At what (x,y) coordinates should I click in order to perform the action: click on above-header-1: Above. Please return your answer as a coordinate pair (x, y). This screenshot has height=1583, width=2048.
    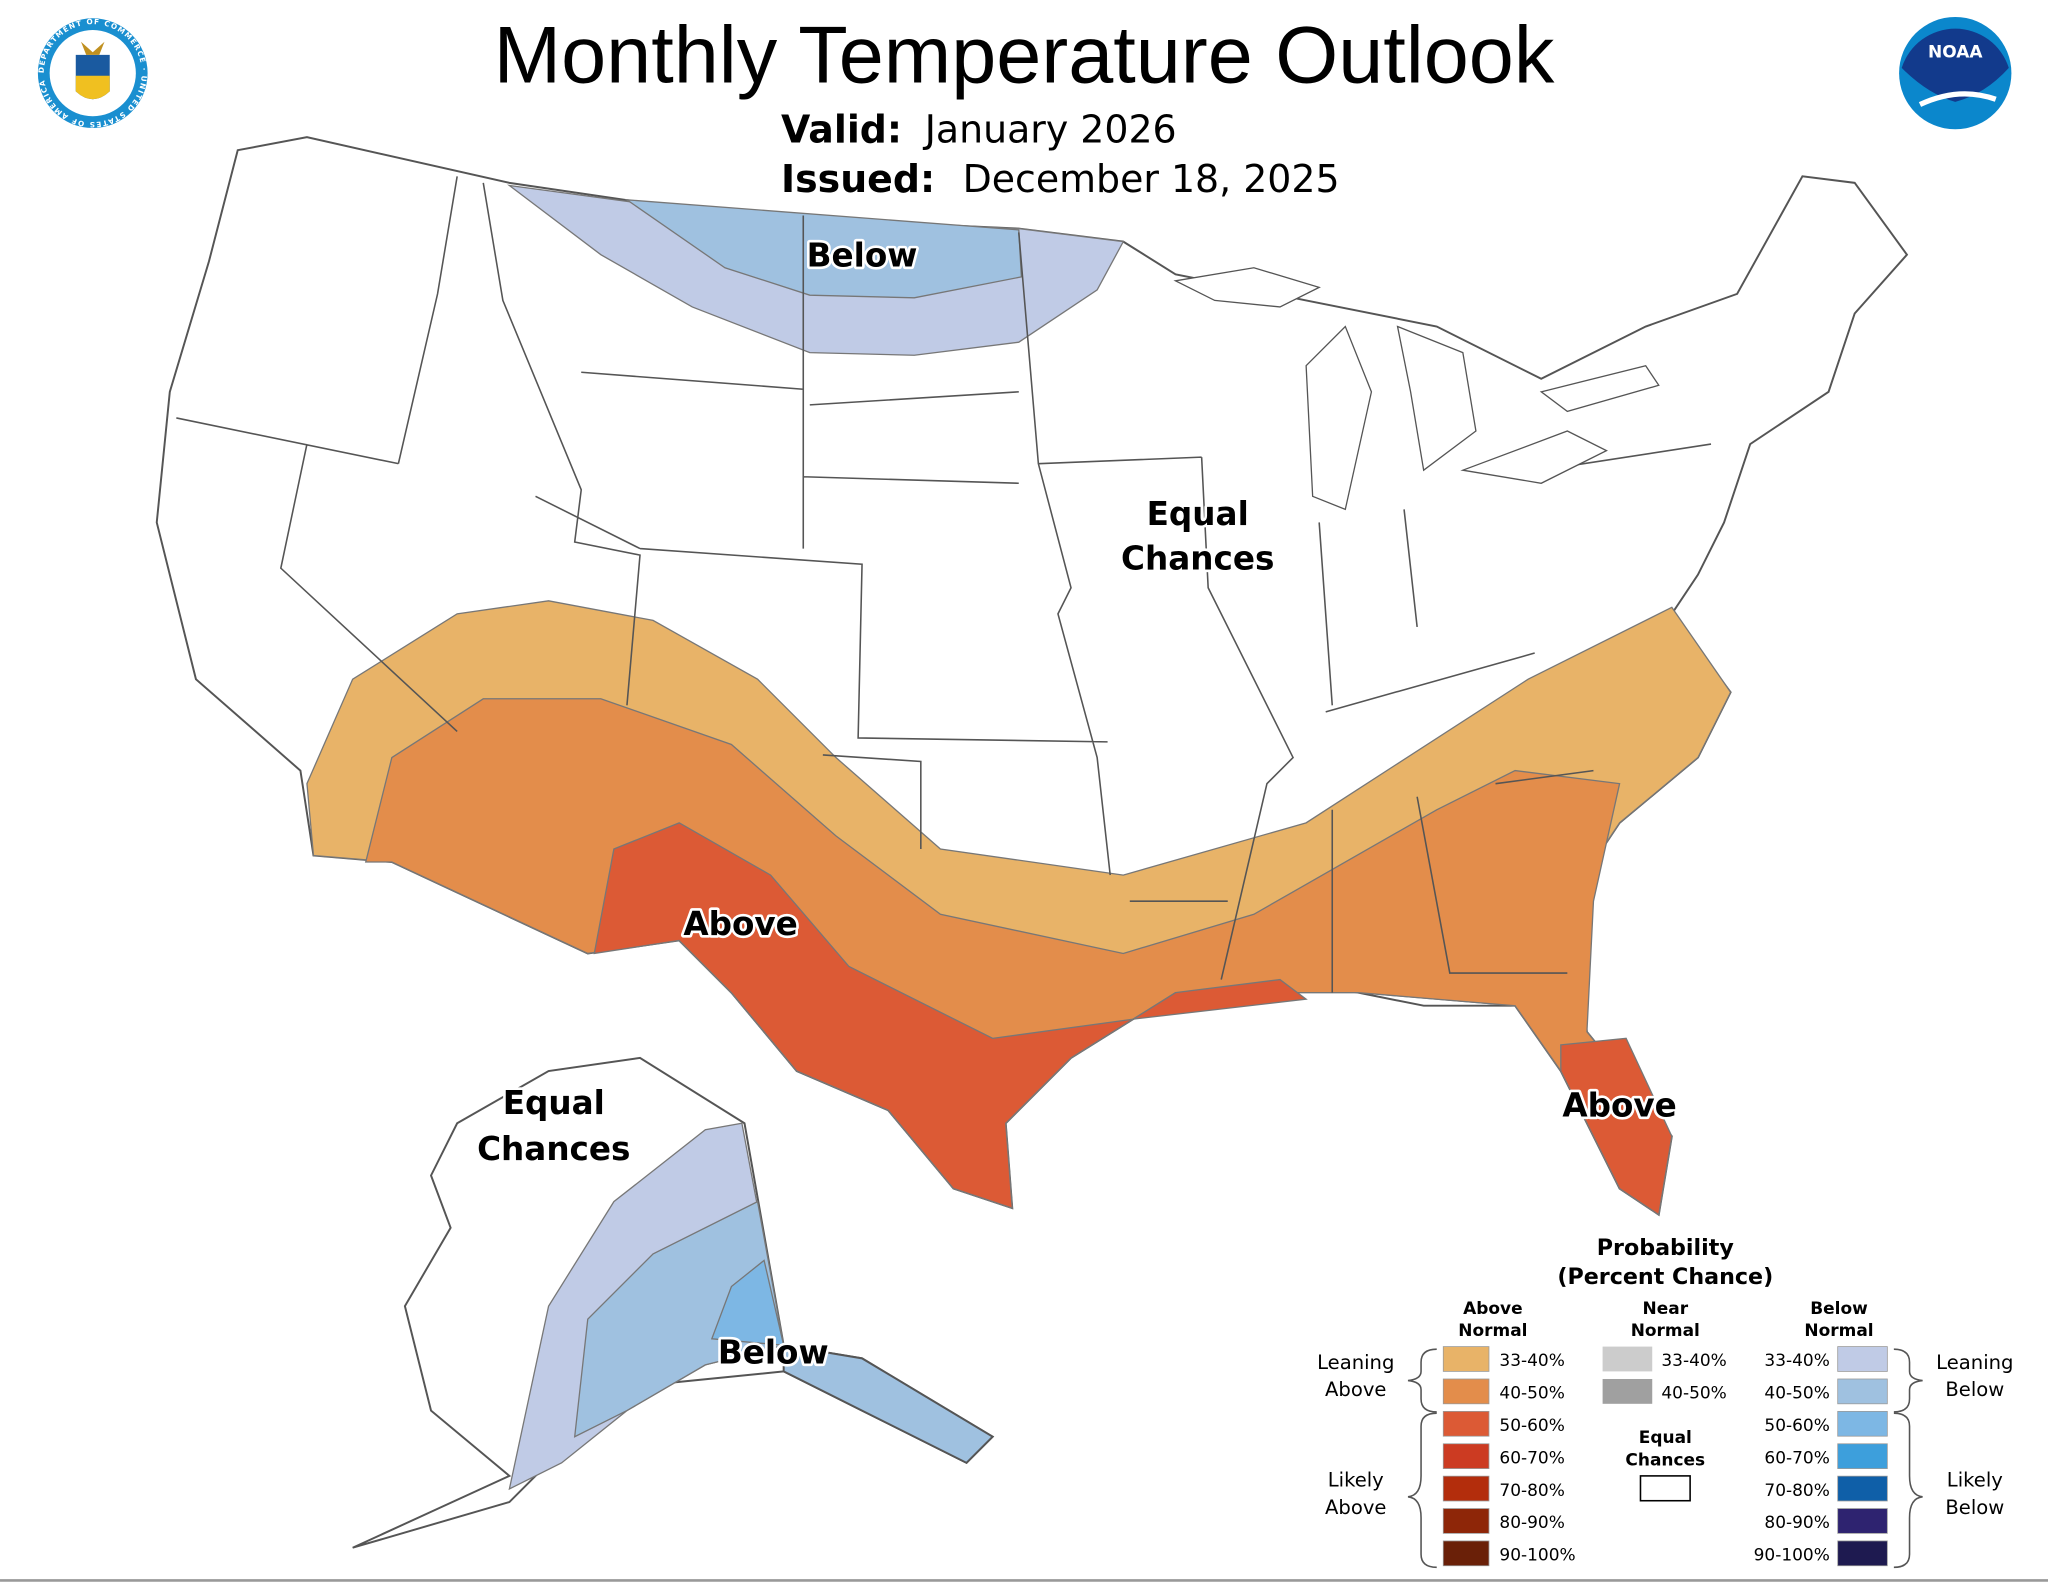
    Looking at the image, I should click on (1493, 1309).